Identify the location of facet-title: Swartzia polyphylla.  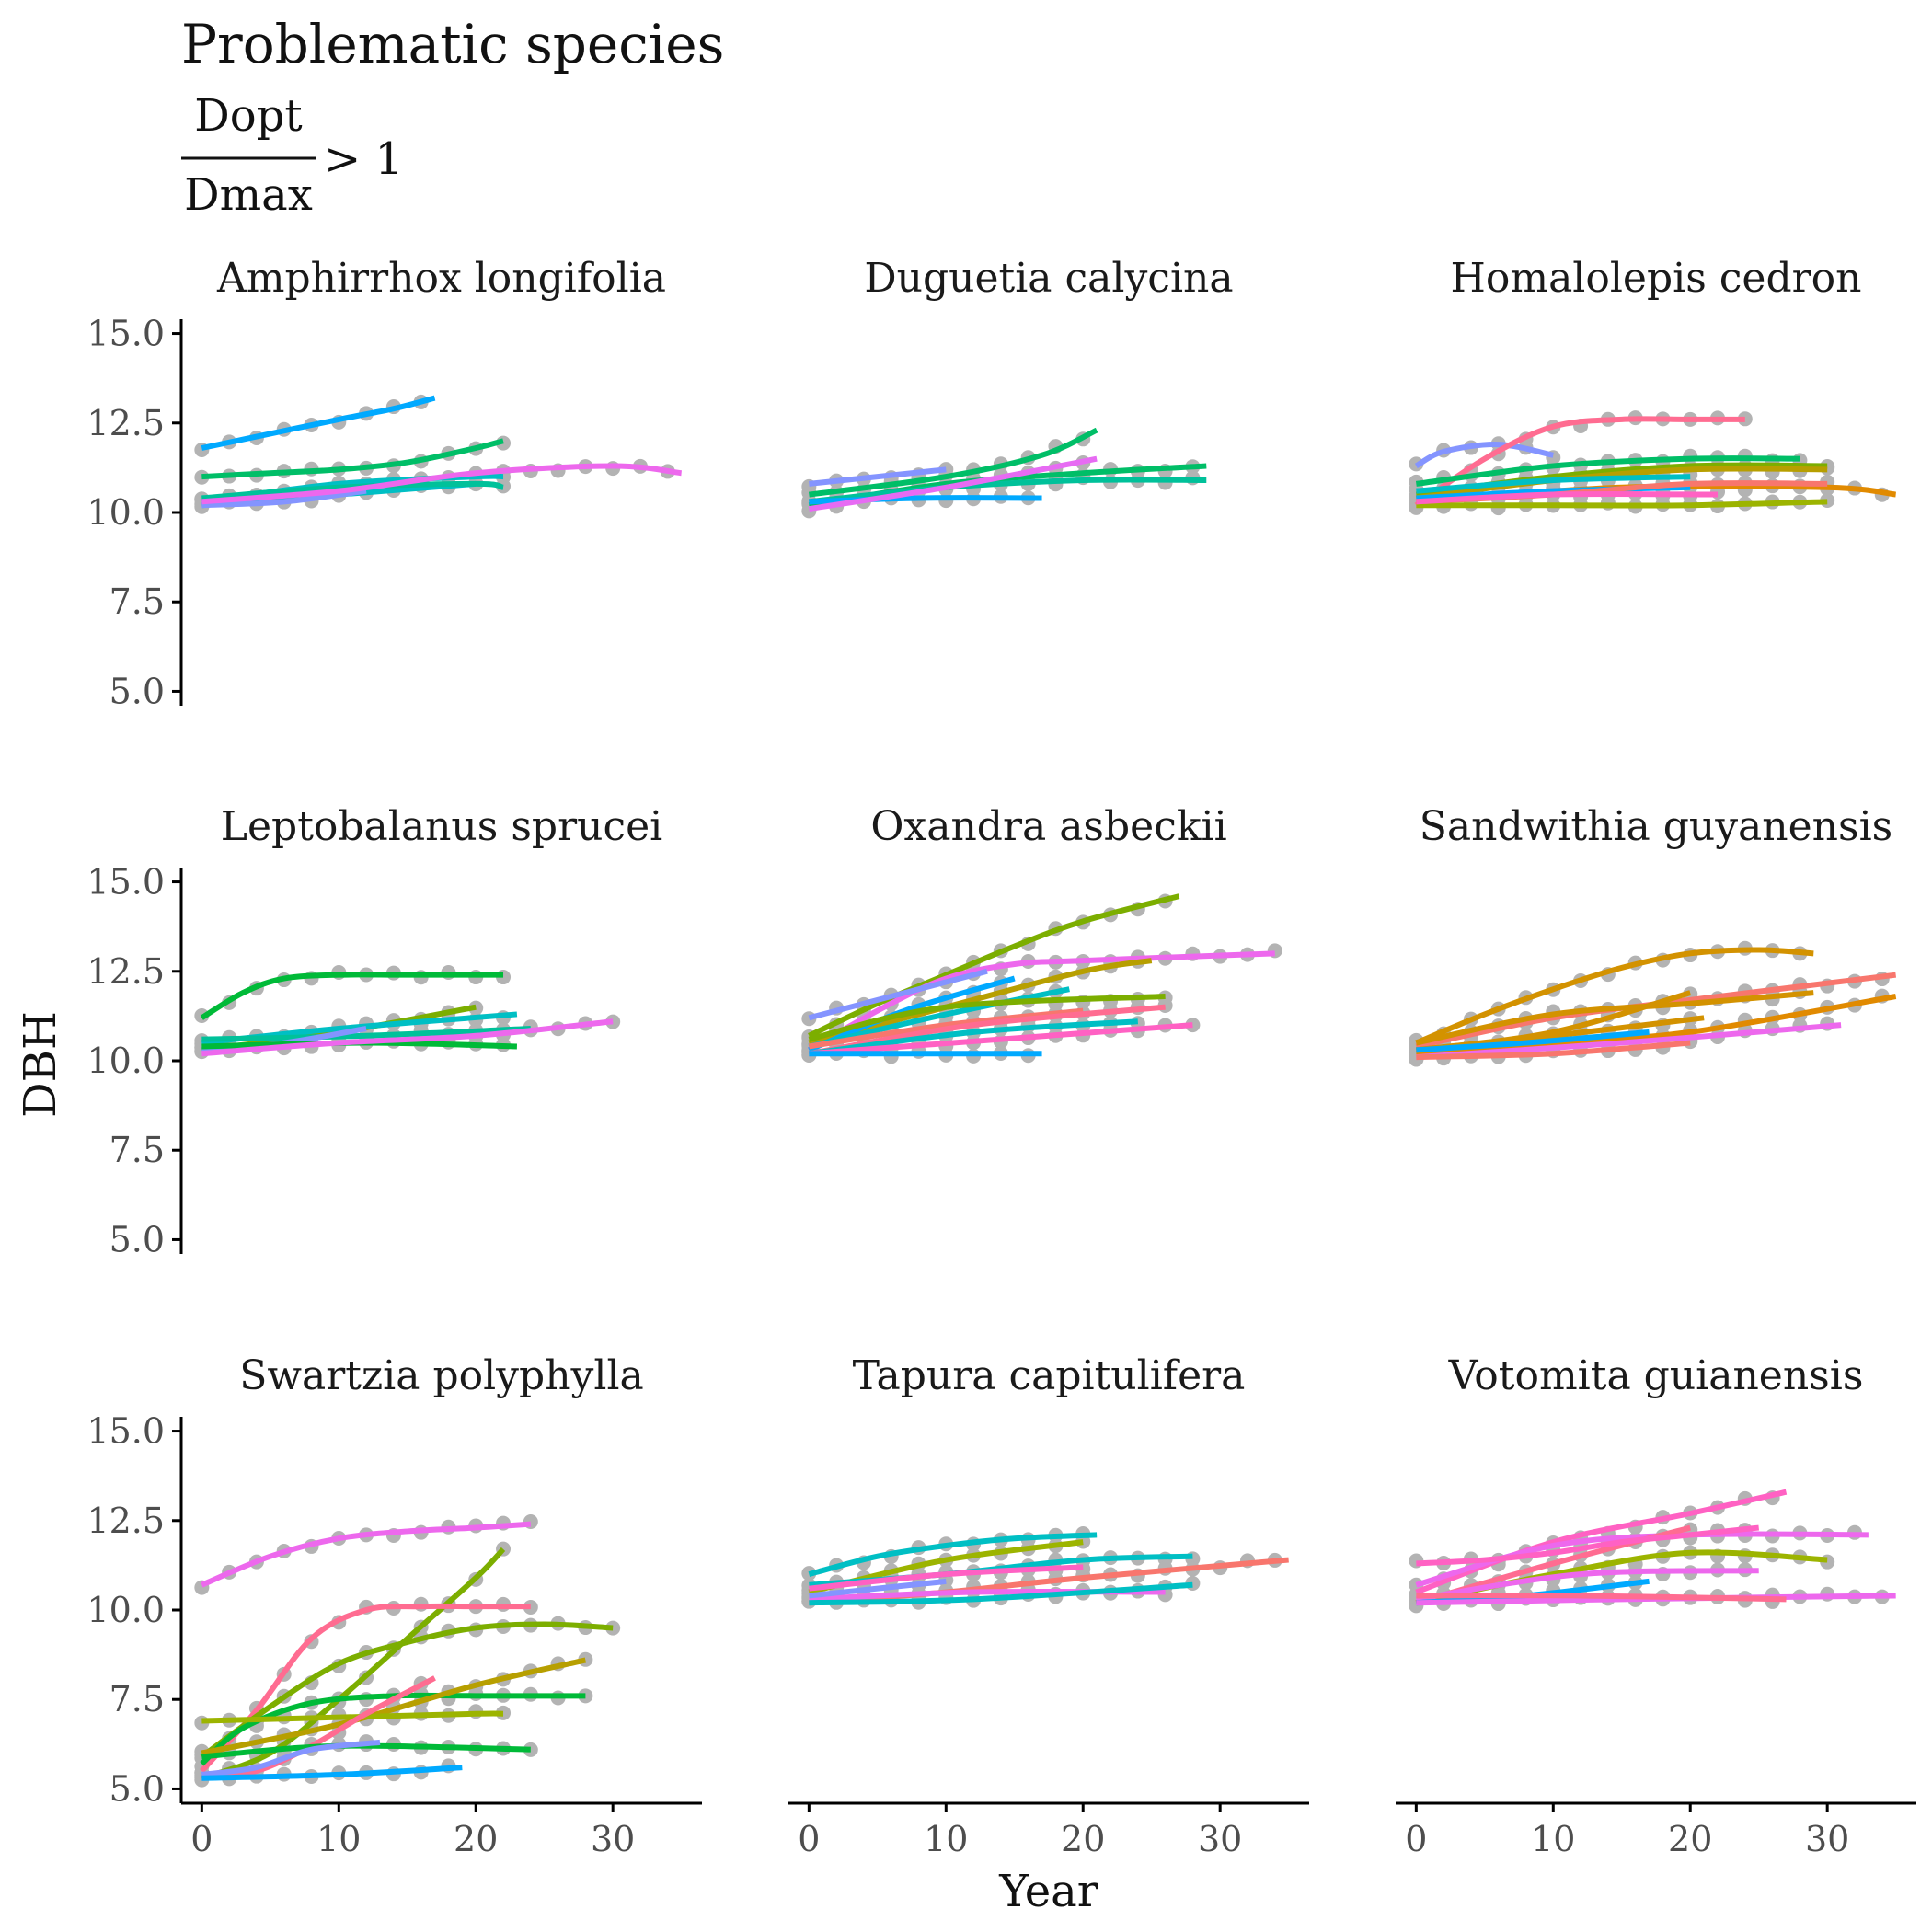
(441, 1375).